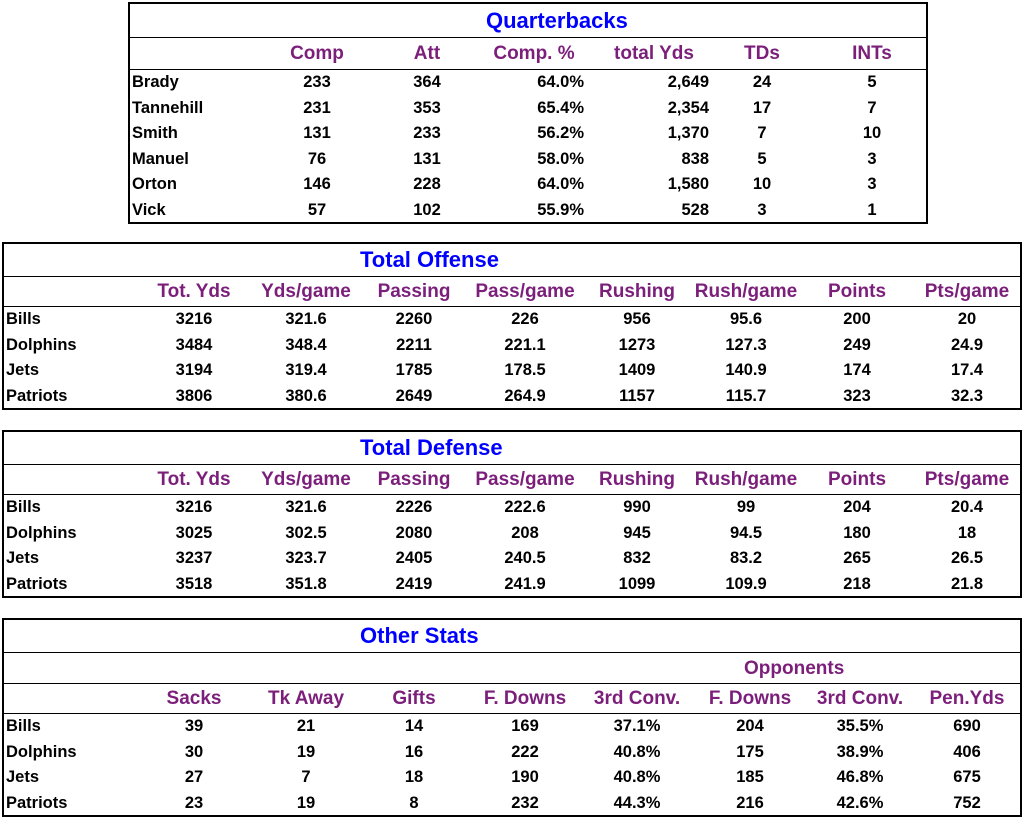  Describe the element at coordinates (967, 751) in the screenshot. I see `table-cell: 406` at that location.